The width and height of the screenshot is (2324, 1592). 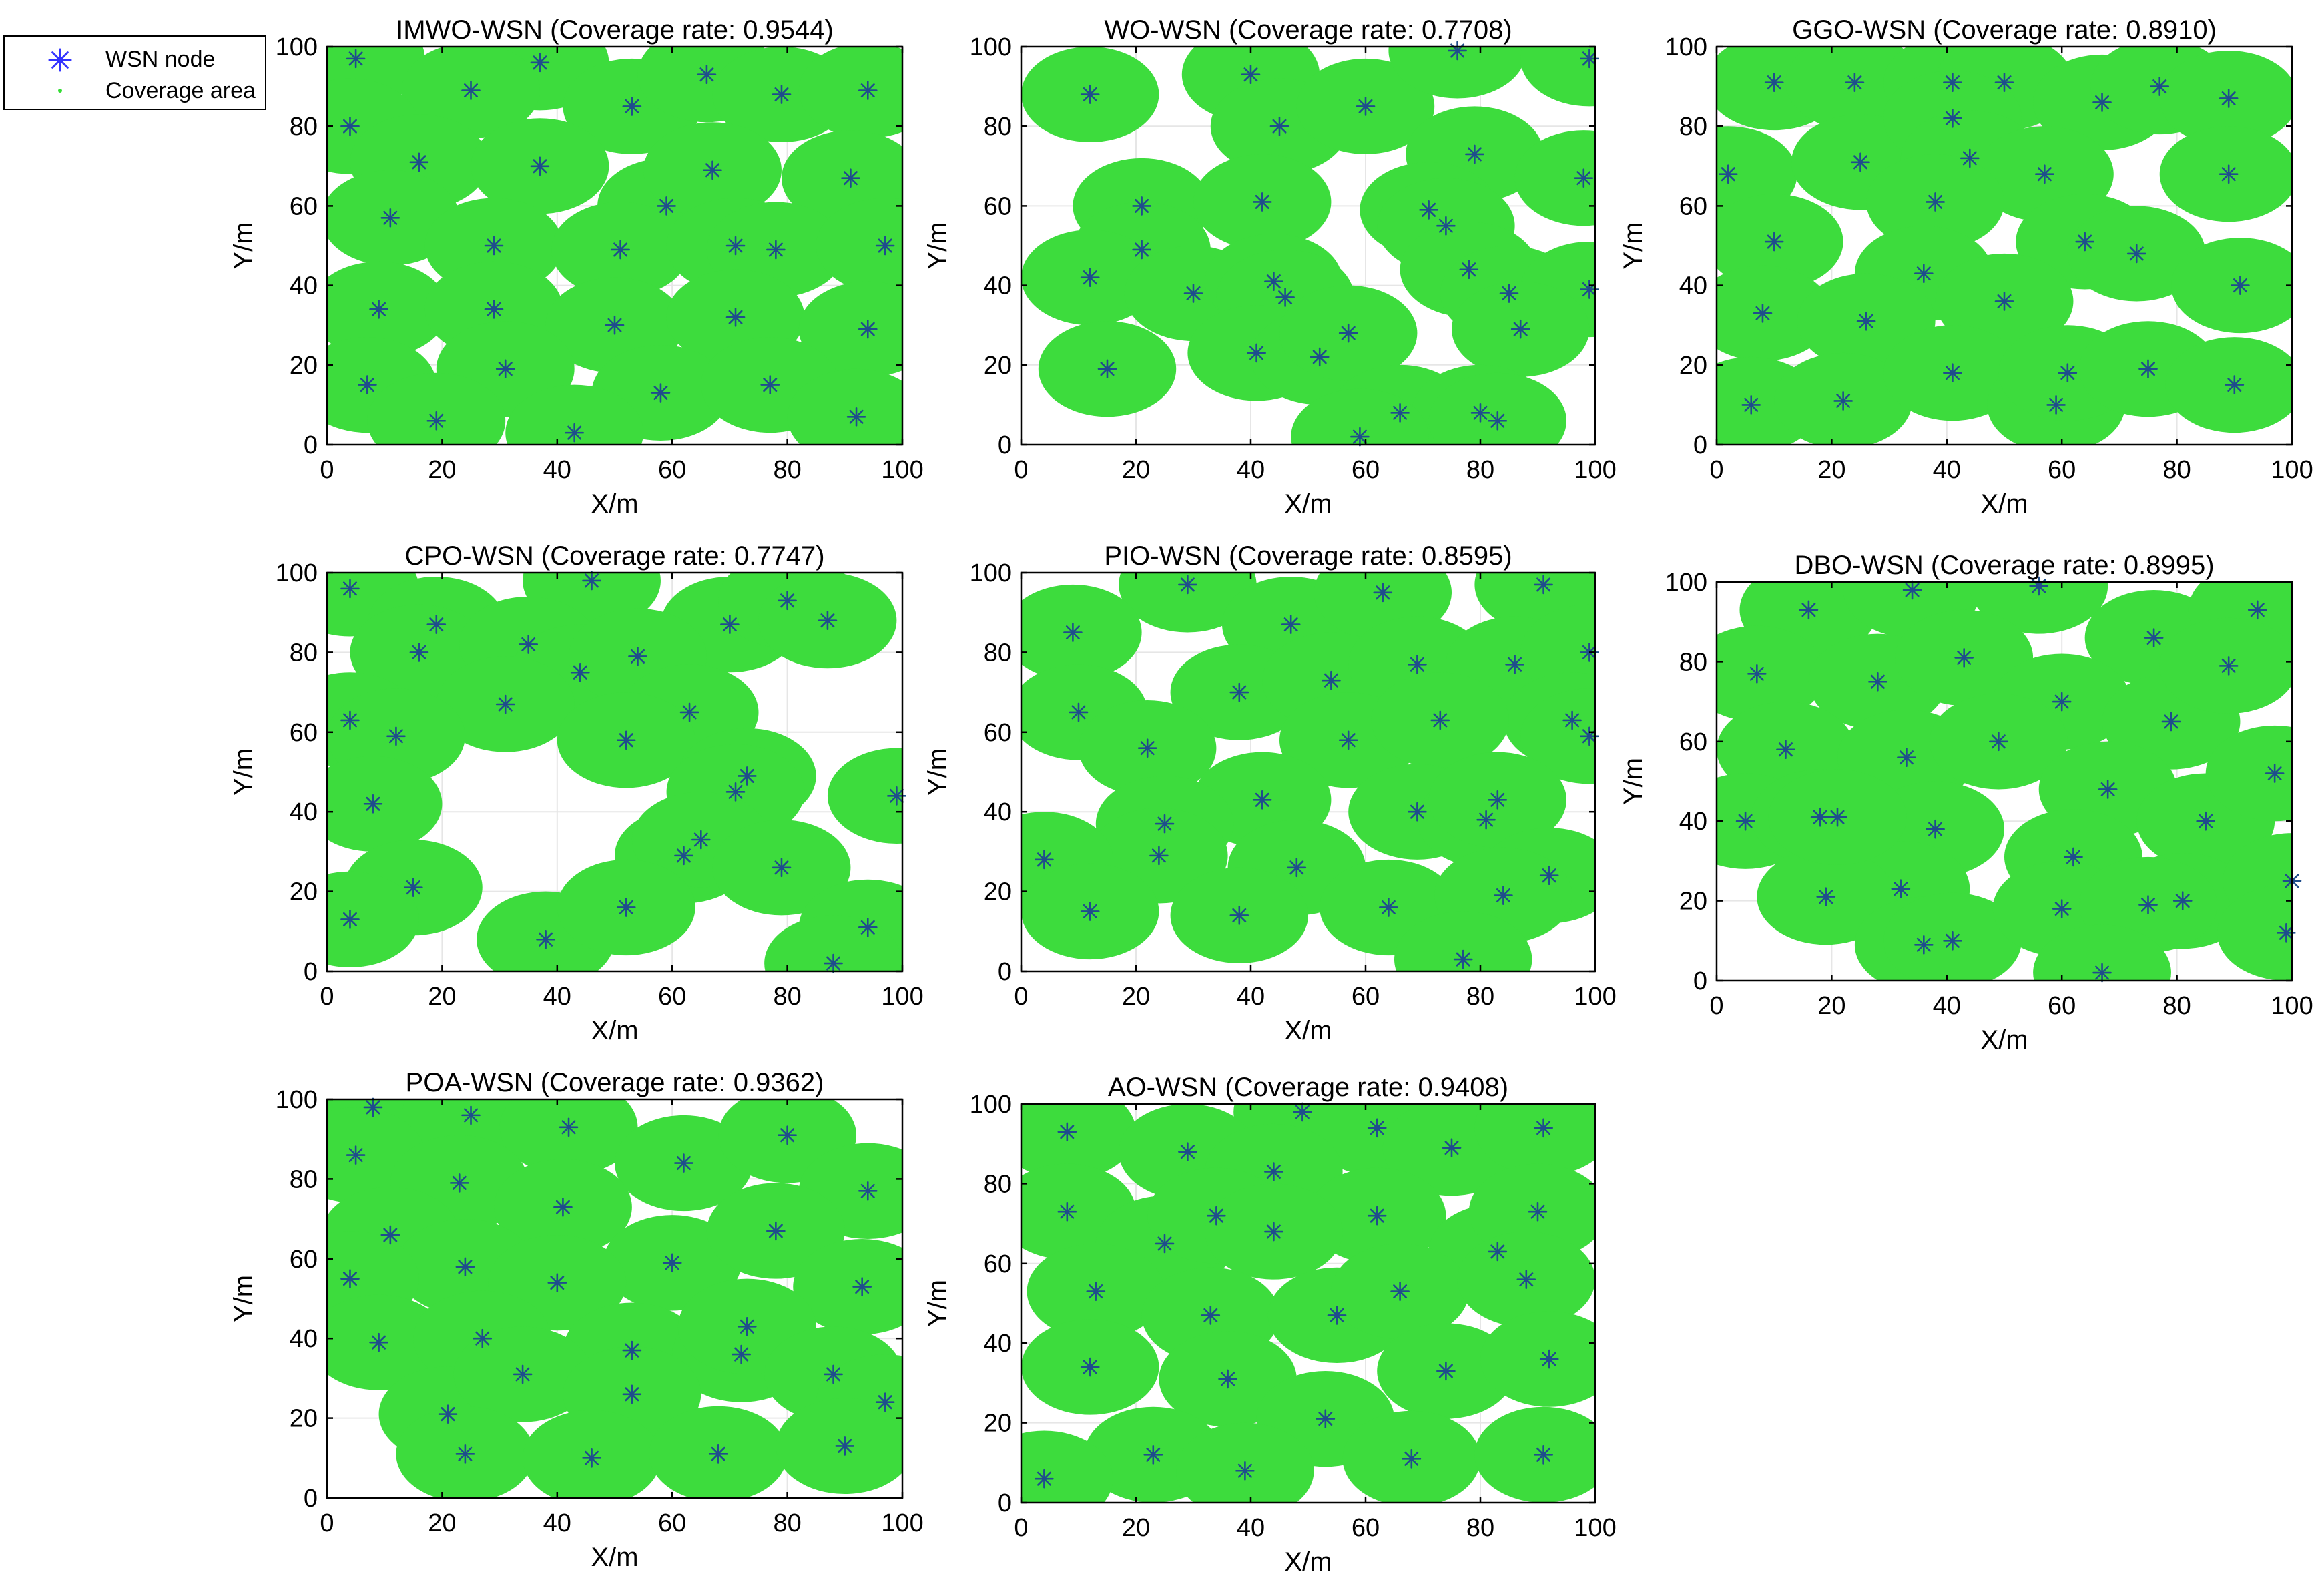 I want to click on legend-label-coverage: Coverage area, so click(x=180, y=90).